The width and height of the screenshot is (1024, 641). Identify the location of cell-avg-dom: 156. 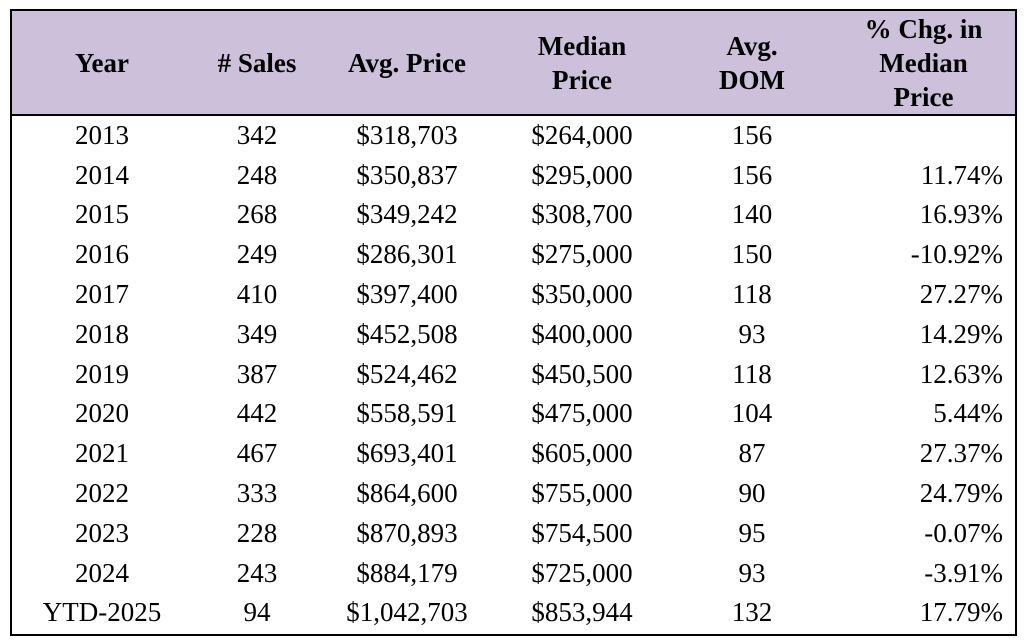
(752, 135).